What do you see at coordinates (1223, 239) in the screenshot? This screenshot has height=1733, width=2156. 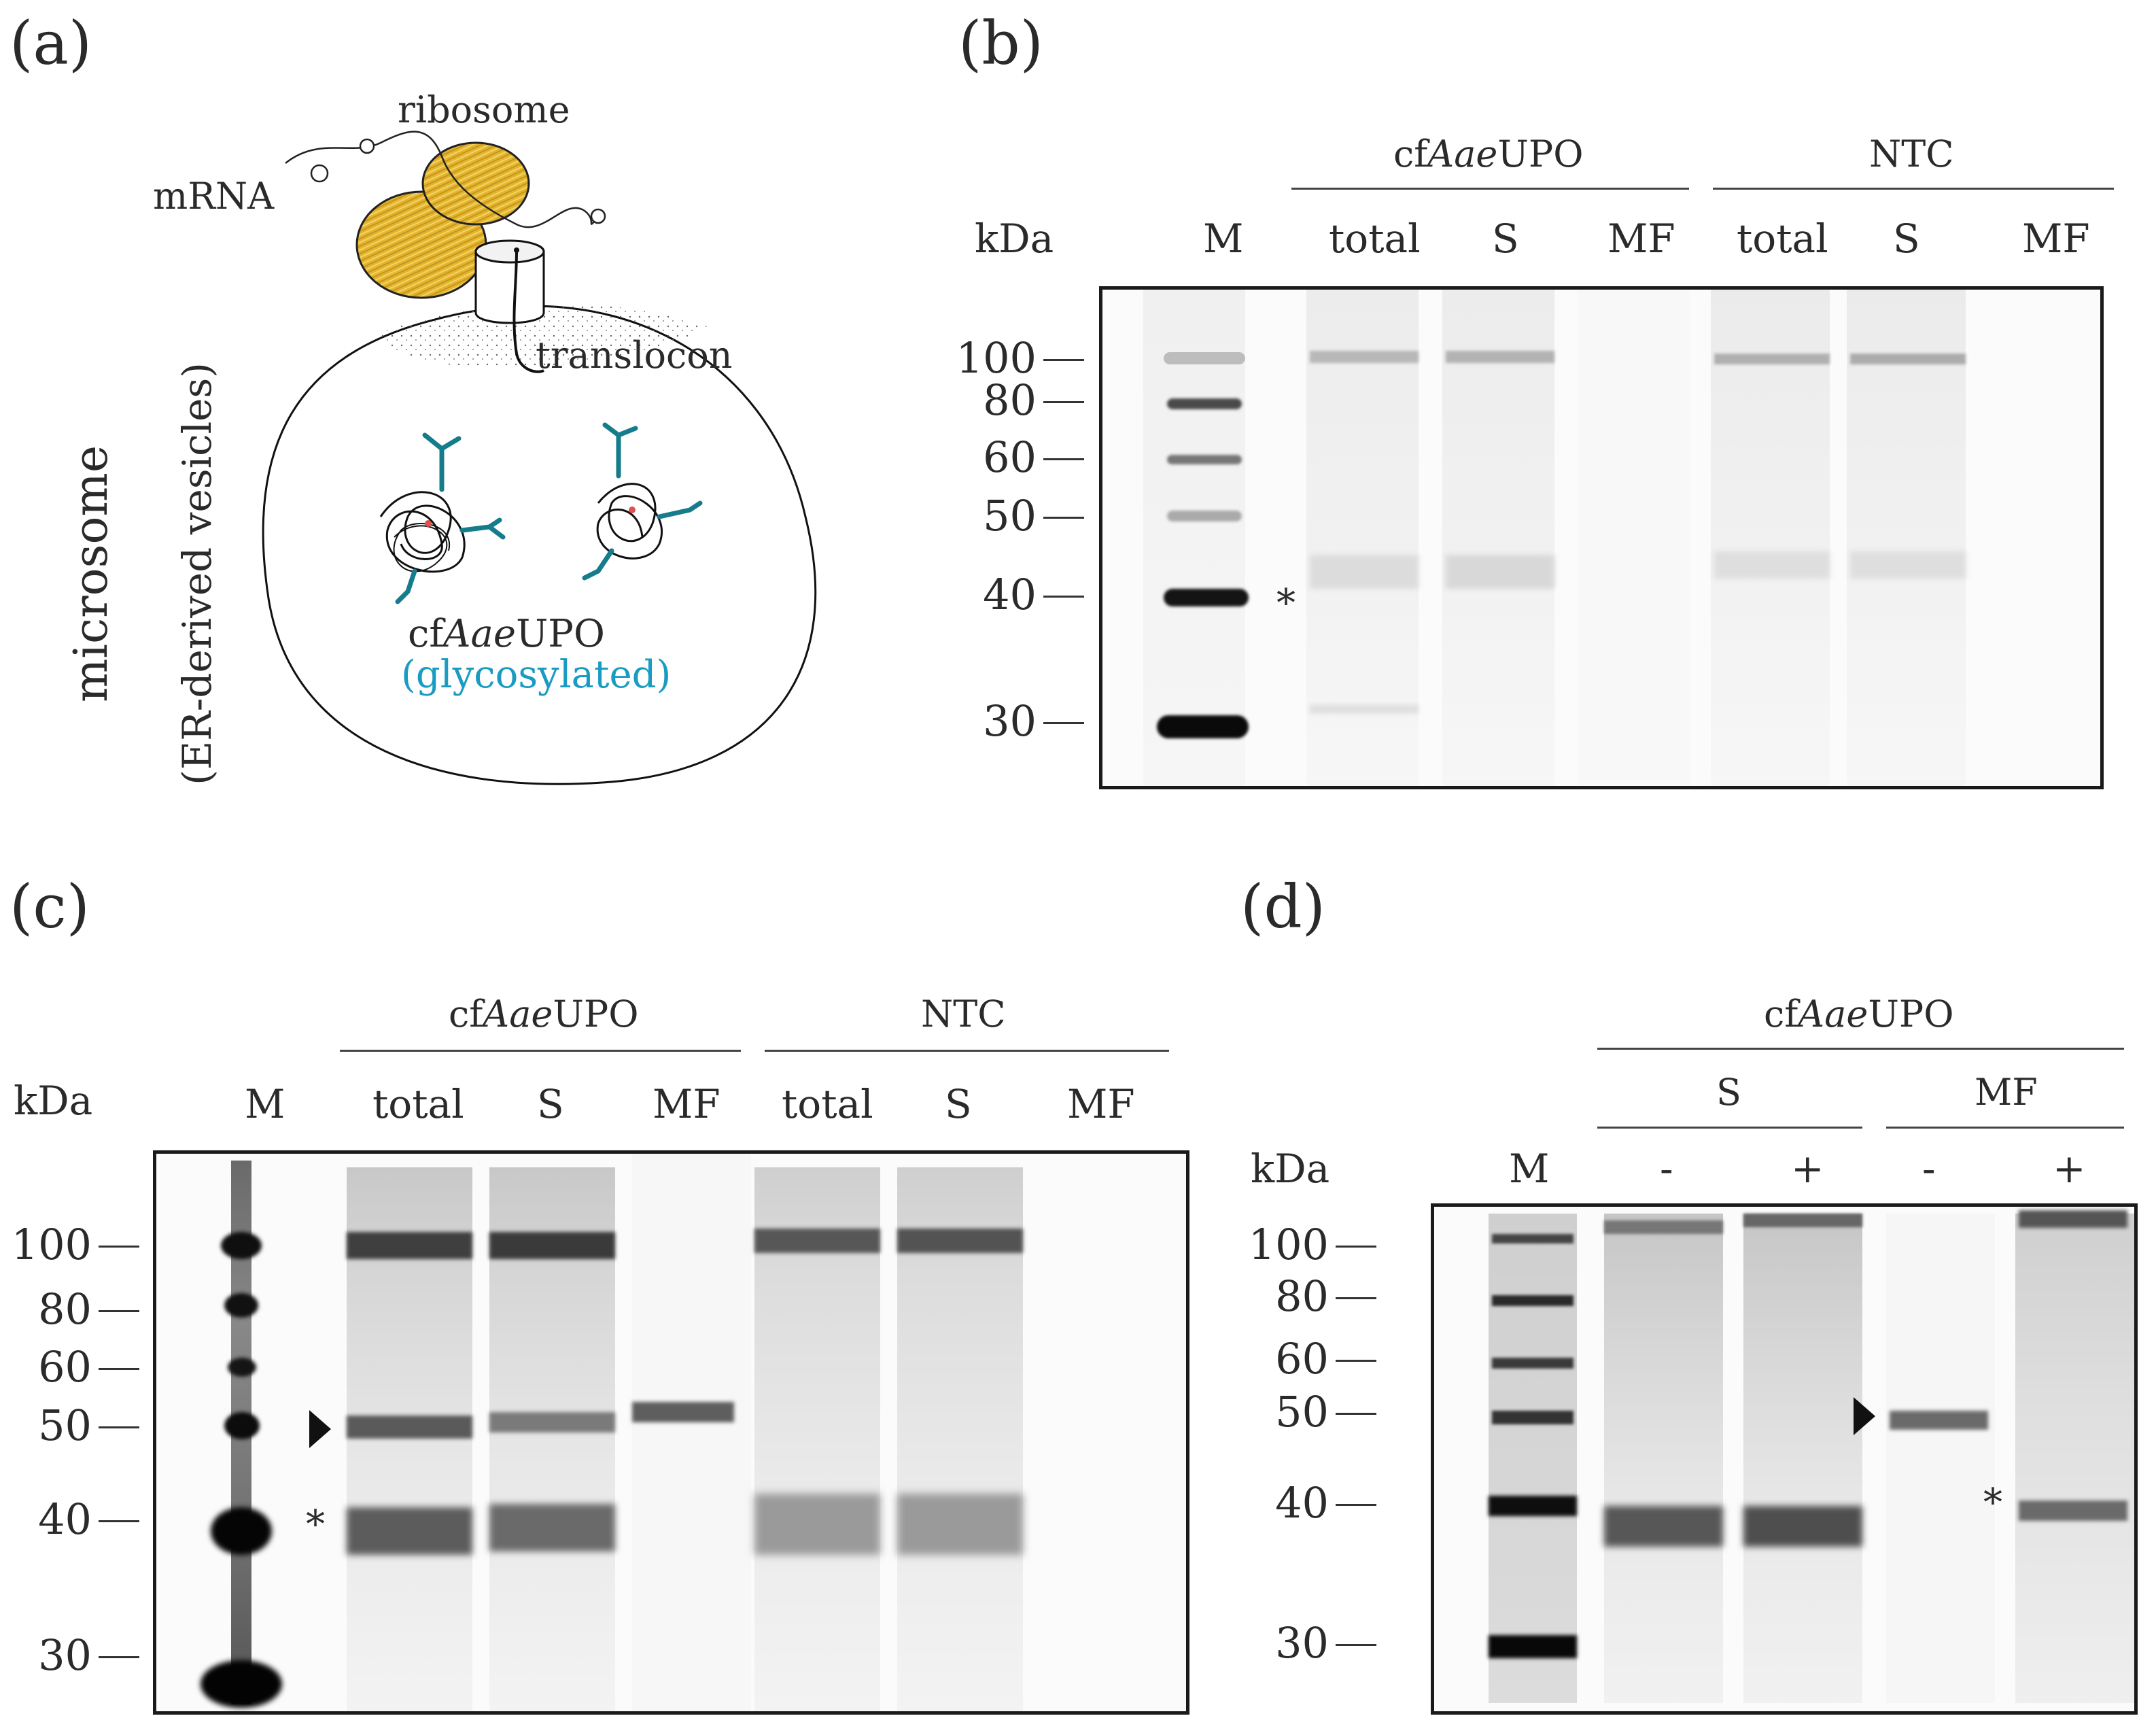 I see `panel-b-lane-M: M` at bounding box center [1223, 239].